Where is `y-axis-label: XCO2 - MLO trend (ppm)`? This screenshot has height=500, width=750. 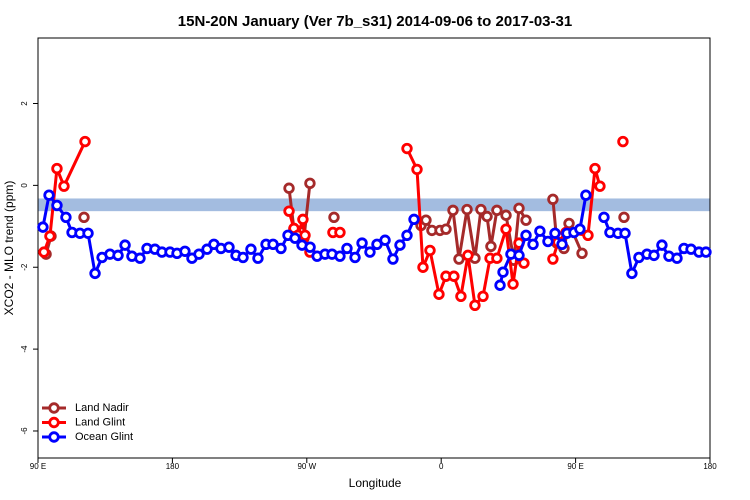 y-axis-label: XCO2 - MLO trend (ppm) is located at coordinates (9, 248).